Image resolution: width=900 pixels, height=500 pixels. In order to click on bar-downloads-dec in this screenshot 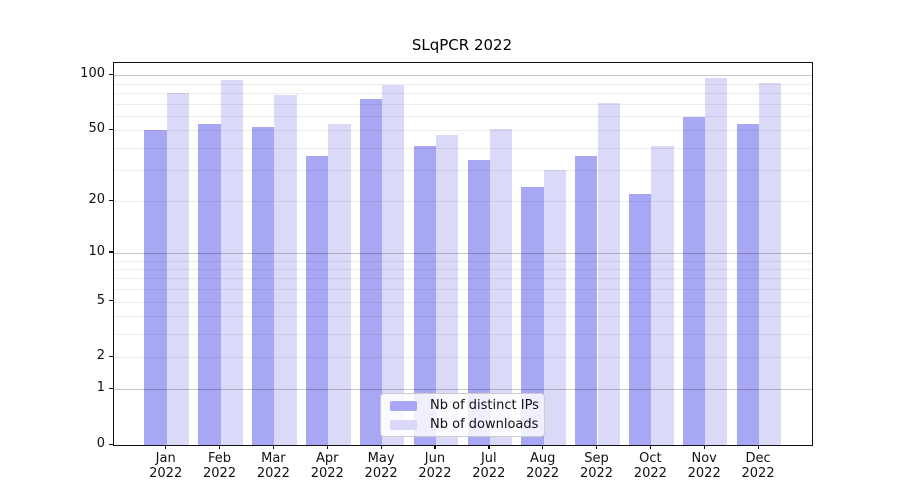, I will do `click(770, 263)`.